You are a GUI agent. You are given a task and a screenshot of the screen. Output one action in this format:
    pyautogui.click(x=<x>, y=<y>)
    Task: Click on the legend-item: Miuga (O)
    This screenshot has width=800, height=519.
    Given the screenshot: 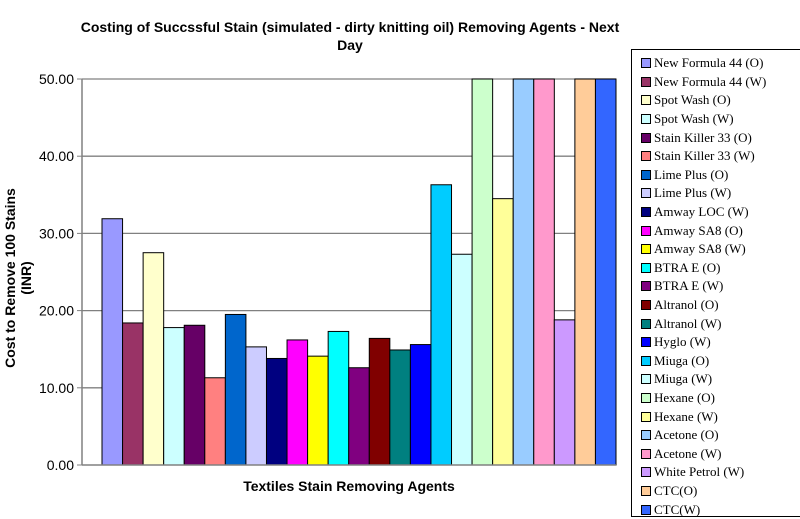 What is the action you would take?
    pyautogui.click(x=720, y=361)
    